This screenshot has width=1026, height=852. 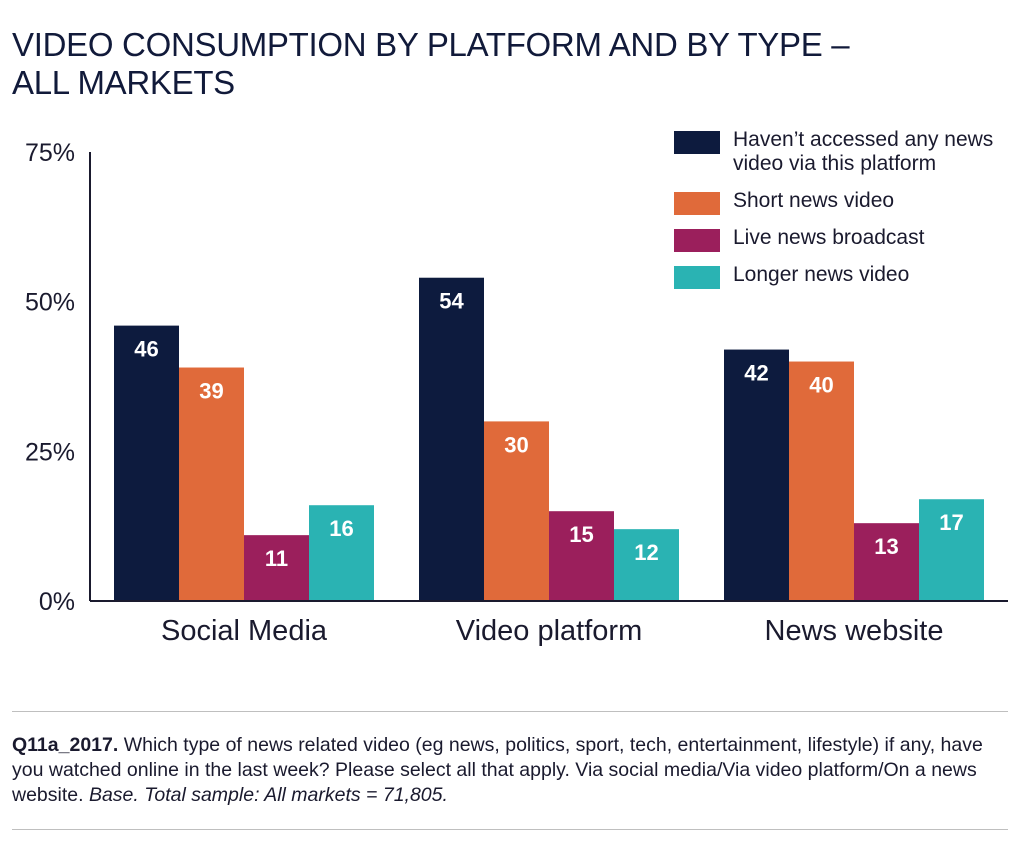 What do you see at coordinates (951, 522) in the screenshot?
I see `bar-value-label-2-3: 17` at bounding box center [951, 522].